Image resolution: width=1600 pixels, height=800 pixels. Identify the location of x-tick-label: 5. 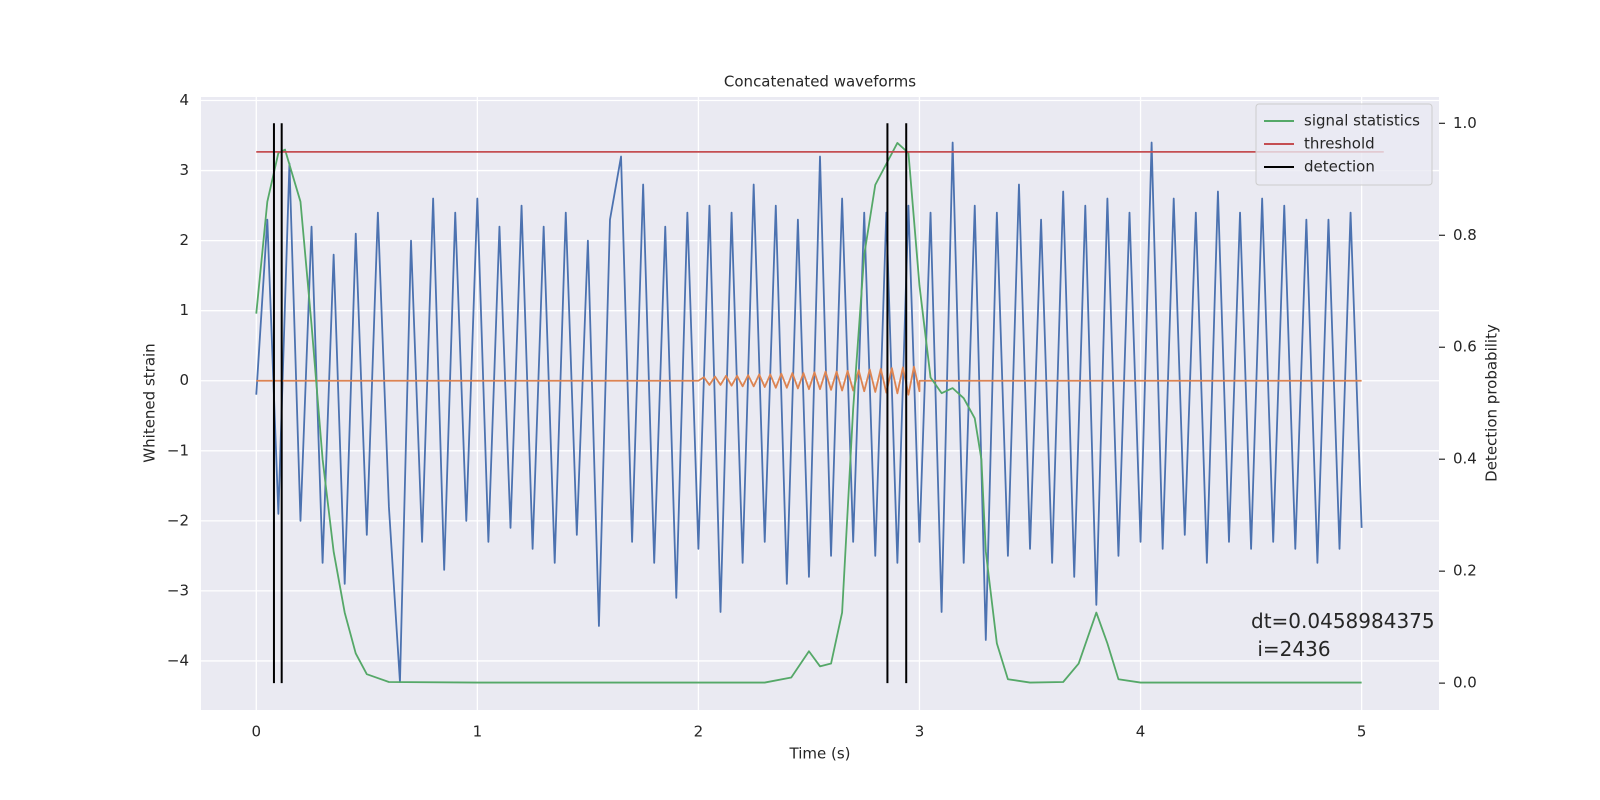
(1362, 732).